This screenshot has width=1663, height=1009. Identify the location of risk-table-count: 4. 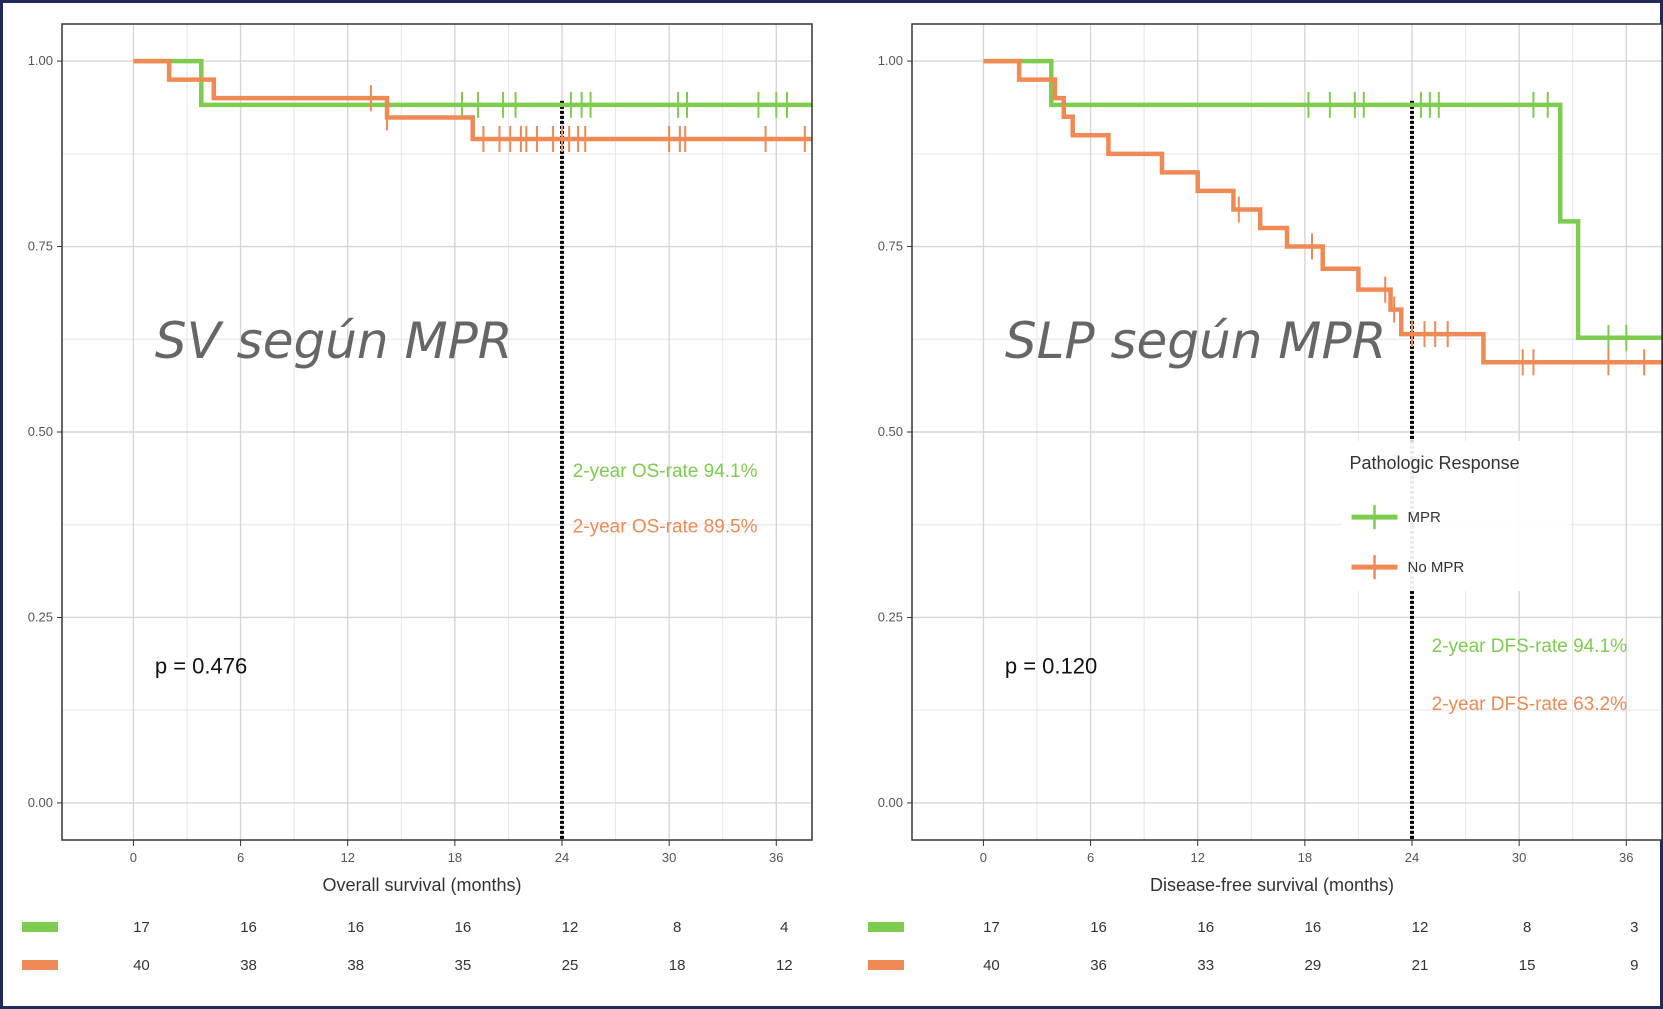
(784, 927).